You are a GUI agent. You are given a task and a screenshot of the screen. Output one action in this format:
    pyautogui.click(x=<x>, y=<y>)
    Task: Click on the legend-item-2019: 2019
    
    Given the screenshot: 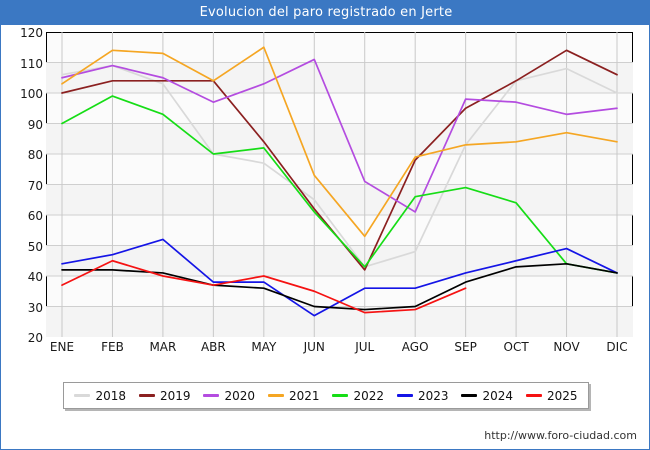 What is the action you would take?
    pyautogui.click(x=164, y=395)
    